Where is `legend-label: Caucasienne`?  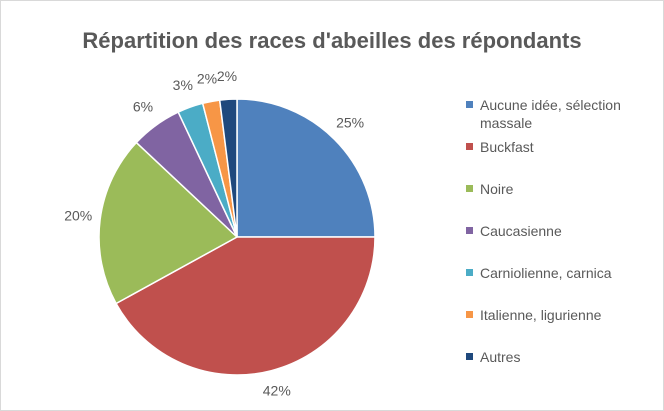 legend-label: Caucasienne is located at coordinates (521, 231).